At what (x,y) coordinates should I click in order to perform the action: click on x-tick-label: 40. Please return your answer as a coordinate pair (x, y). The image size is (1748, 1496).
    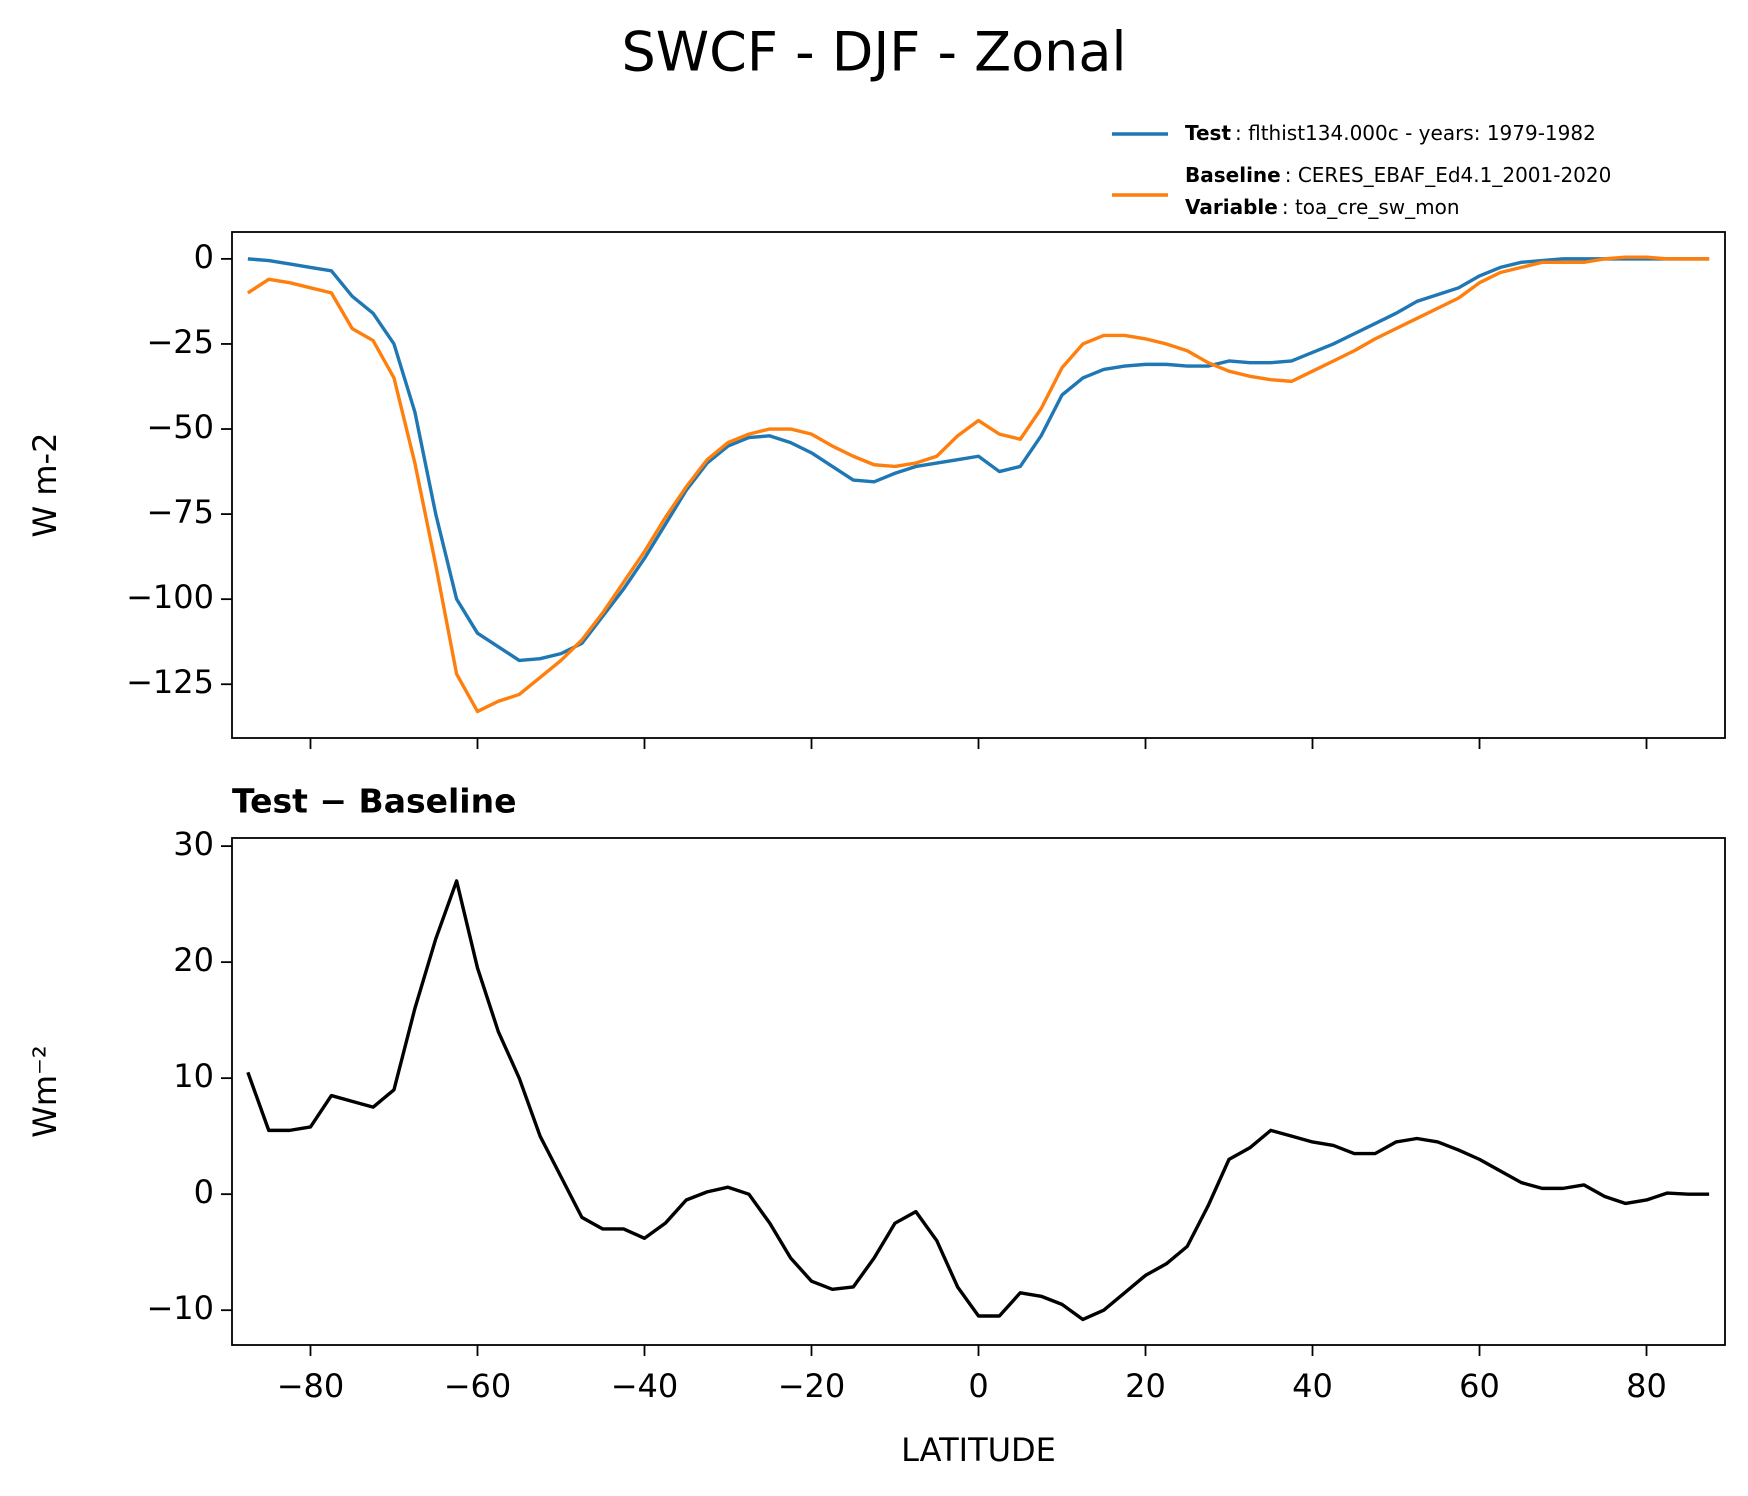
    Looking at the image, I should click on (1312, 1386).